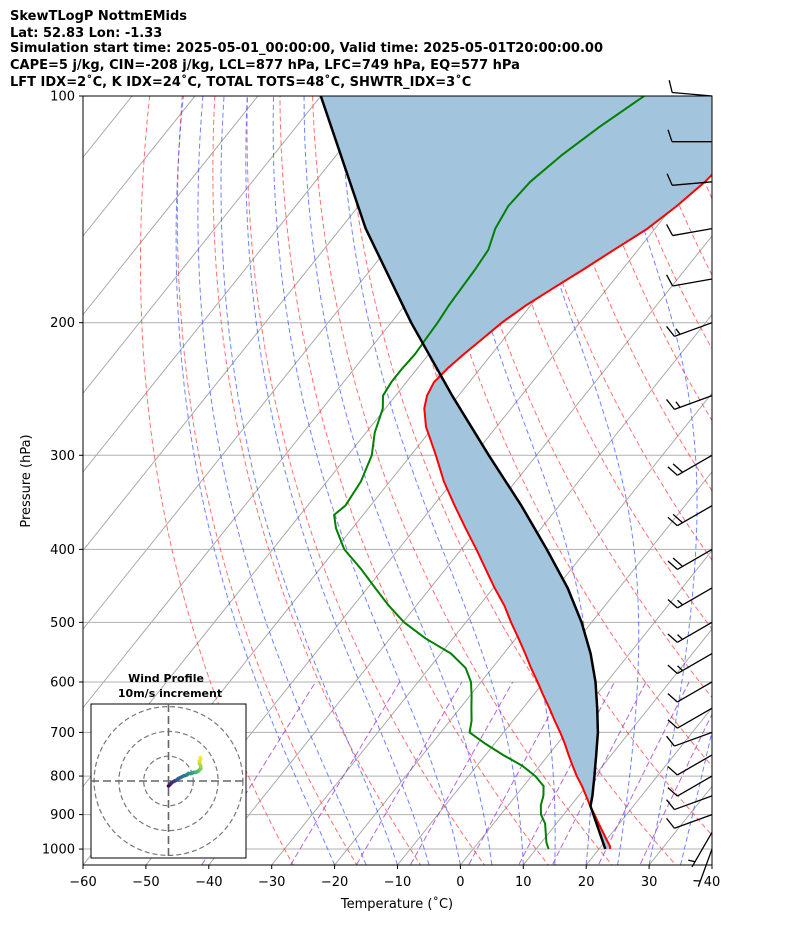 The image size is (794, 937). I want to click on x-tick-label: −20, so click(334, 882).